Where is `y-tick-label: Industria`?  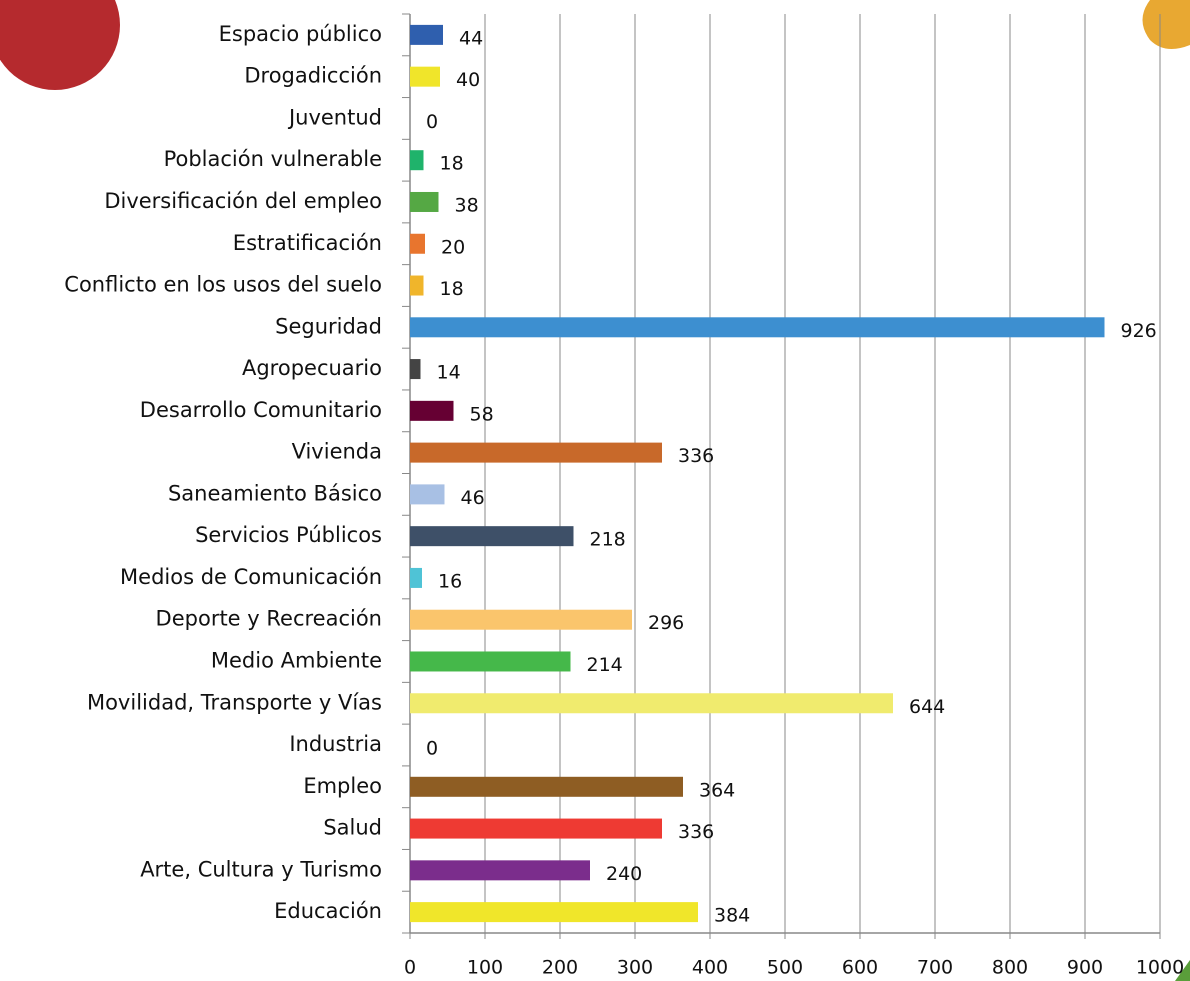 y-tick-label: Industria is located at coordinates (335, 744).